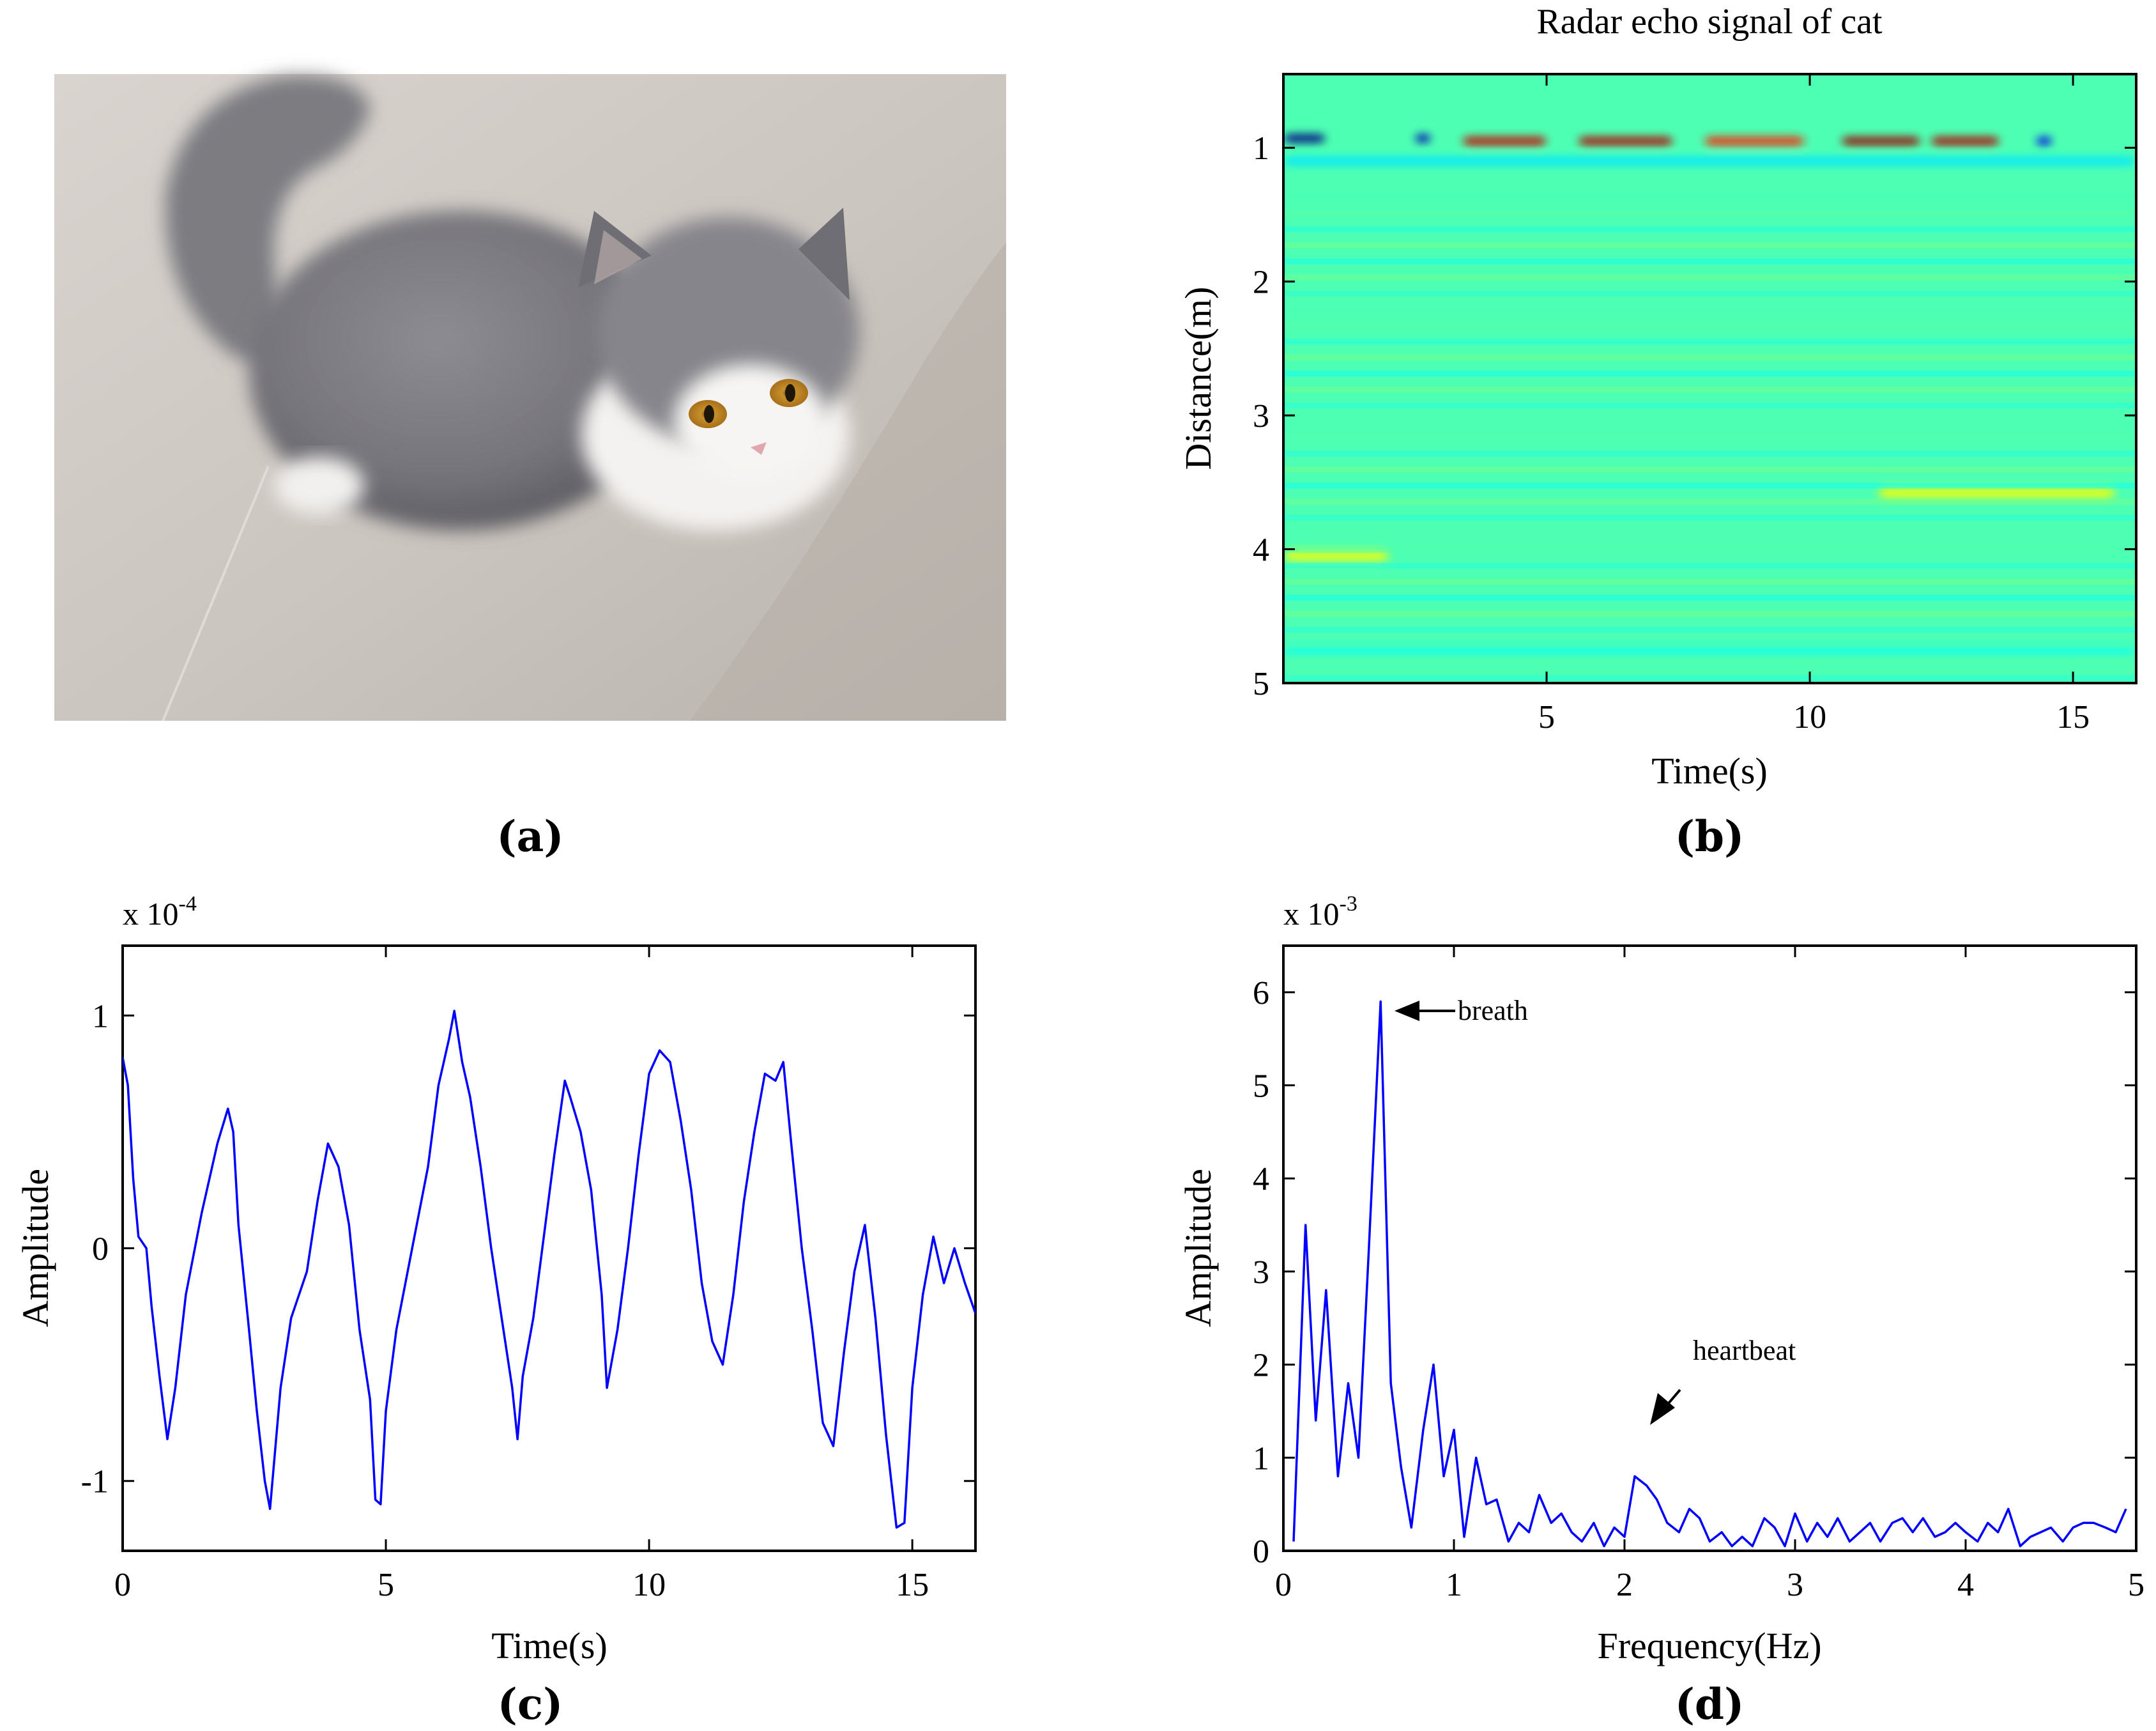  What do you see at coordinates (1283, 1585) in the screenshot?
I see `chart-d-x-tick-label: 0` at bounding box center [1283, 1585].